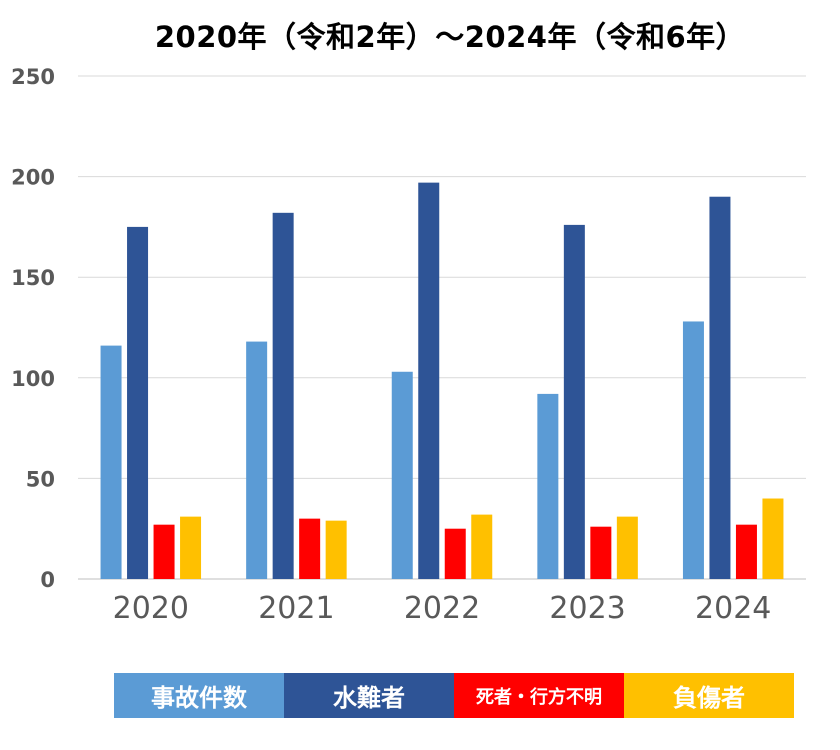 This screenshot has width=840, height=750. Describe the element at coordinates (720, 387) in the screenshot. I see `bar-victims-2024` at that location.